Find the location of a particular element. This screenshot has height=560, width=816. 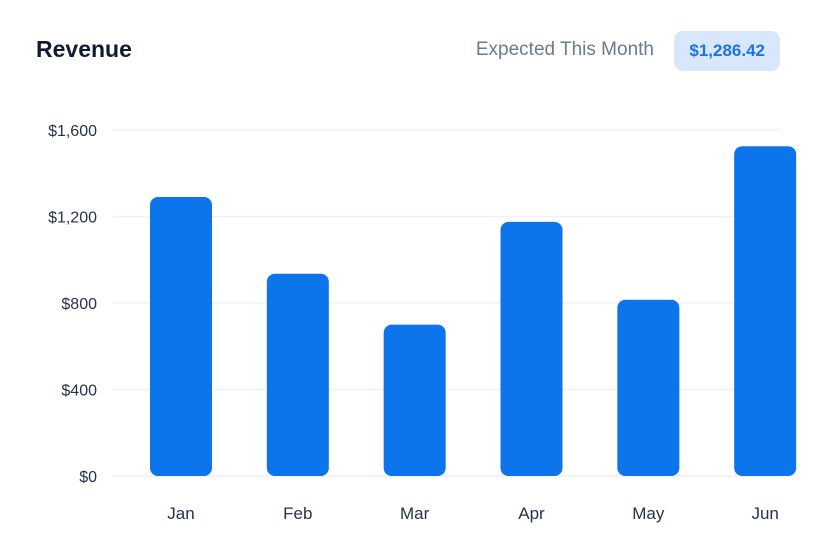

bar-may is located at coordinates (648, 387).